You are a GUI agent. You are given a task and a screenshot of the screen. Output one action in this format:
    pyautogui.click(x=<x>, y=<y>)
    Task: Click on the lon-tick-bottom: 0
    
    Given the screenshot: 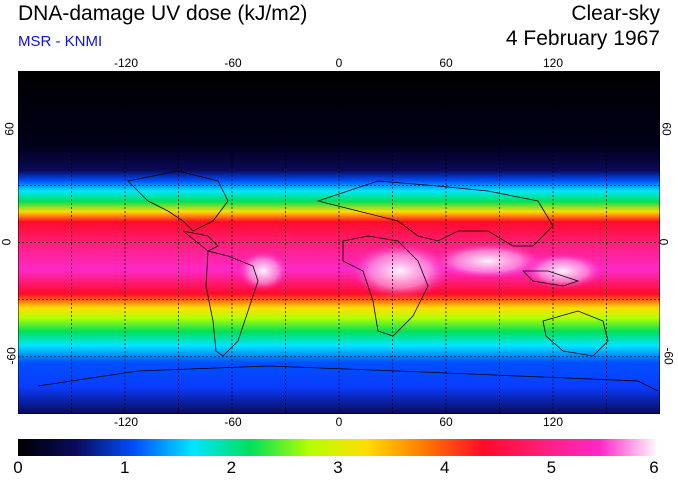 What is the action you would take?
    pyautogui.click(x=339, y=422)
    